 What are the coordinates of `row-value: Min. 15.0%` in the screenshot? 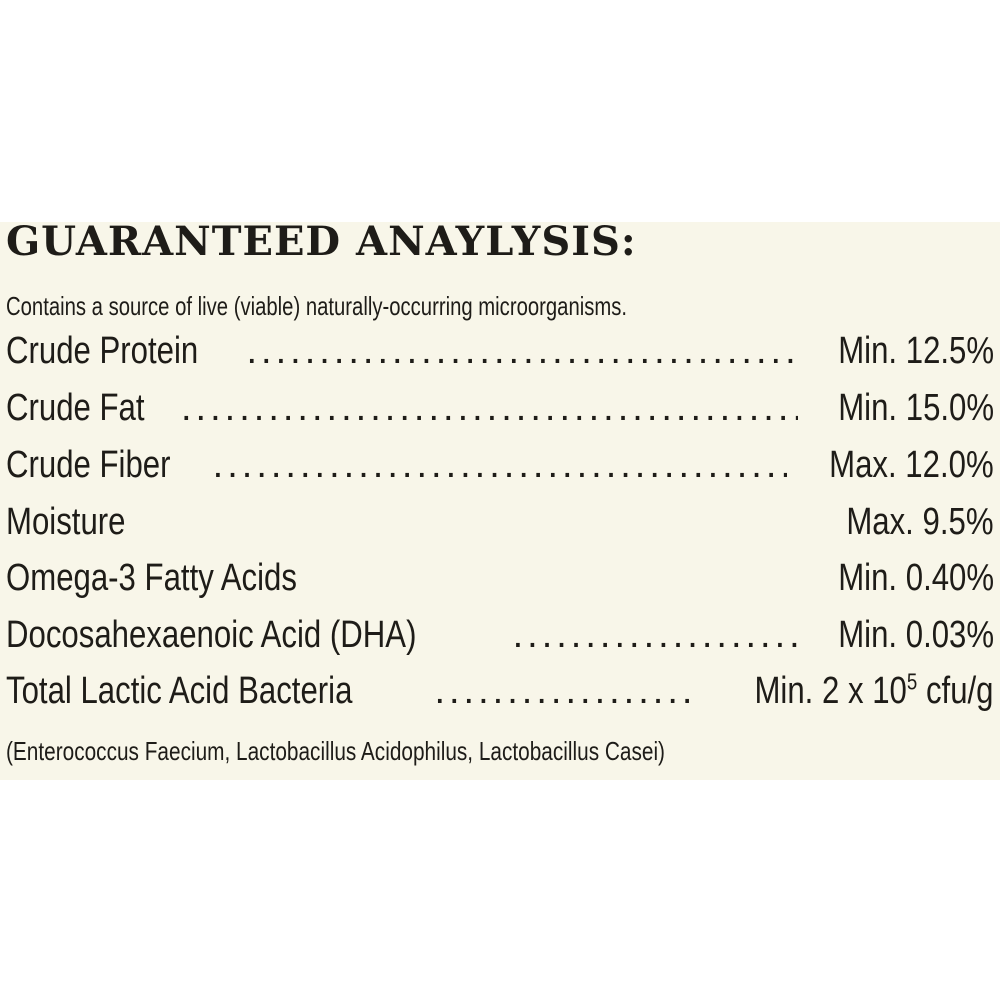 It's located at (916, 408).